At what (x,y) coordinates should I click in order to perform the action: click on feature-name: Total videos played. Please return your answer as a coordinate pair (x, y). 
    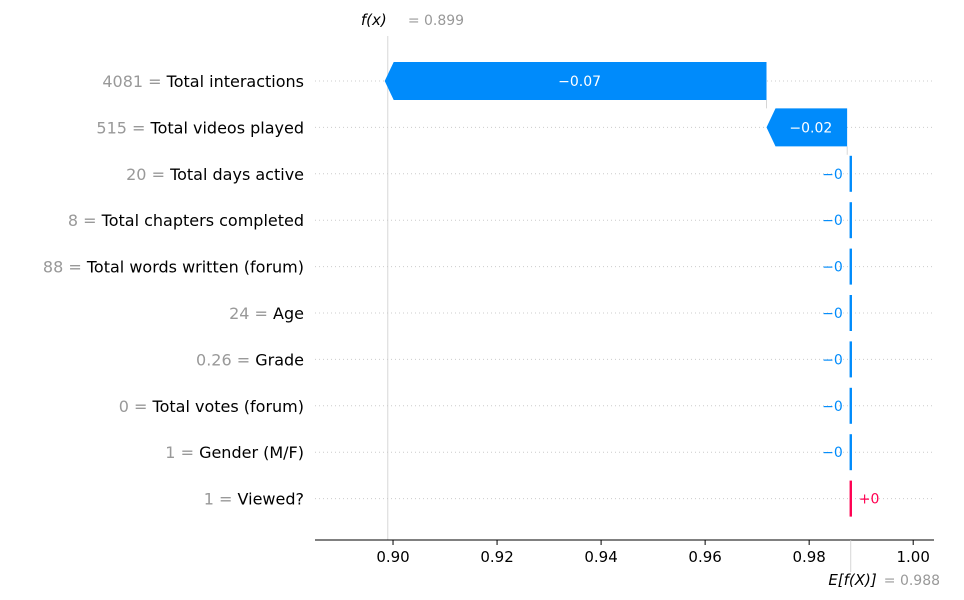
    Looking at the image, I should click on (227, 127).